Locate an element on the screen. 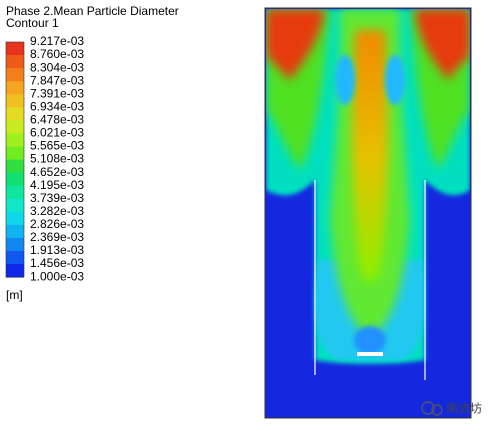 The image size is (499, 431). legend-label: 6.021e-03 is located at coordinates (57, 133).